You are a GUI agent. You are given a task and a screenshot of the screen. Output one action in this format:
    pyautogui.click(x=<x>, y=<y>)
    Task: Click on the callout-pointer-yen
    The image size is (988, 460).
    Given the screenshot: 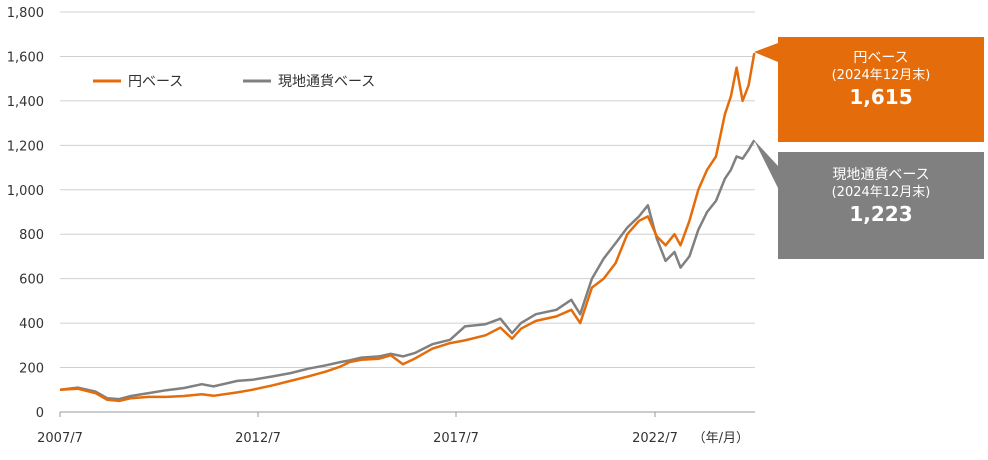 What is the action you would take?
    pyautogui.click(x=766, y=52)
    